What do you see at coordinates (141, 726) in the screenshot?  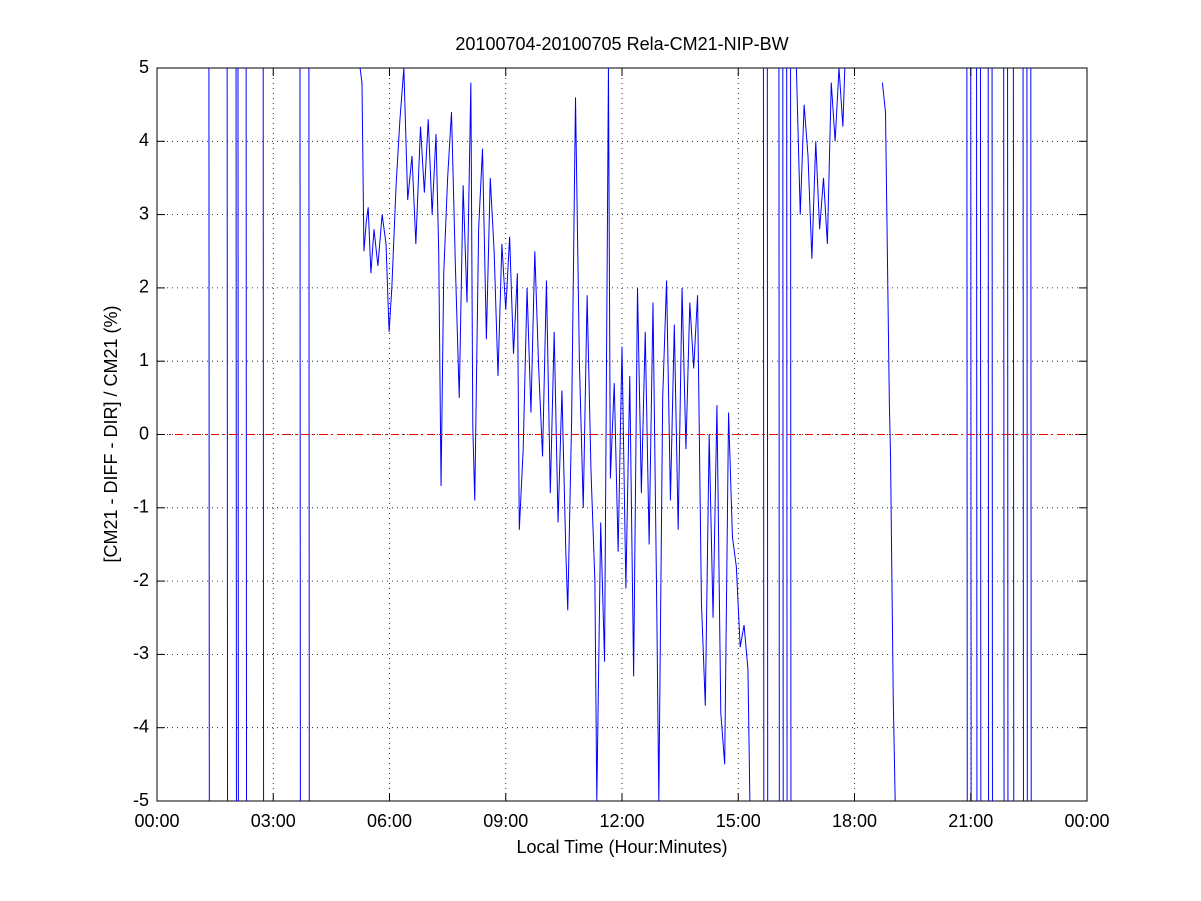 I see `y-tick-label: -4` at bounding box center [141, 726].